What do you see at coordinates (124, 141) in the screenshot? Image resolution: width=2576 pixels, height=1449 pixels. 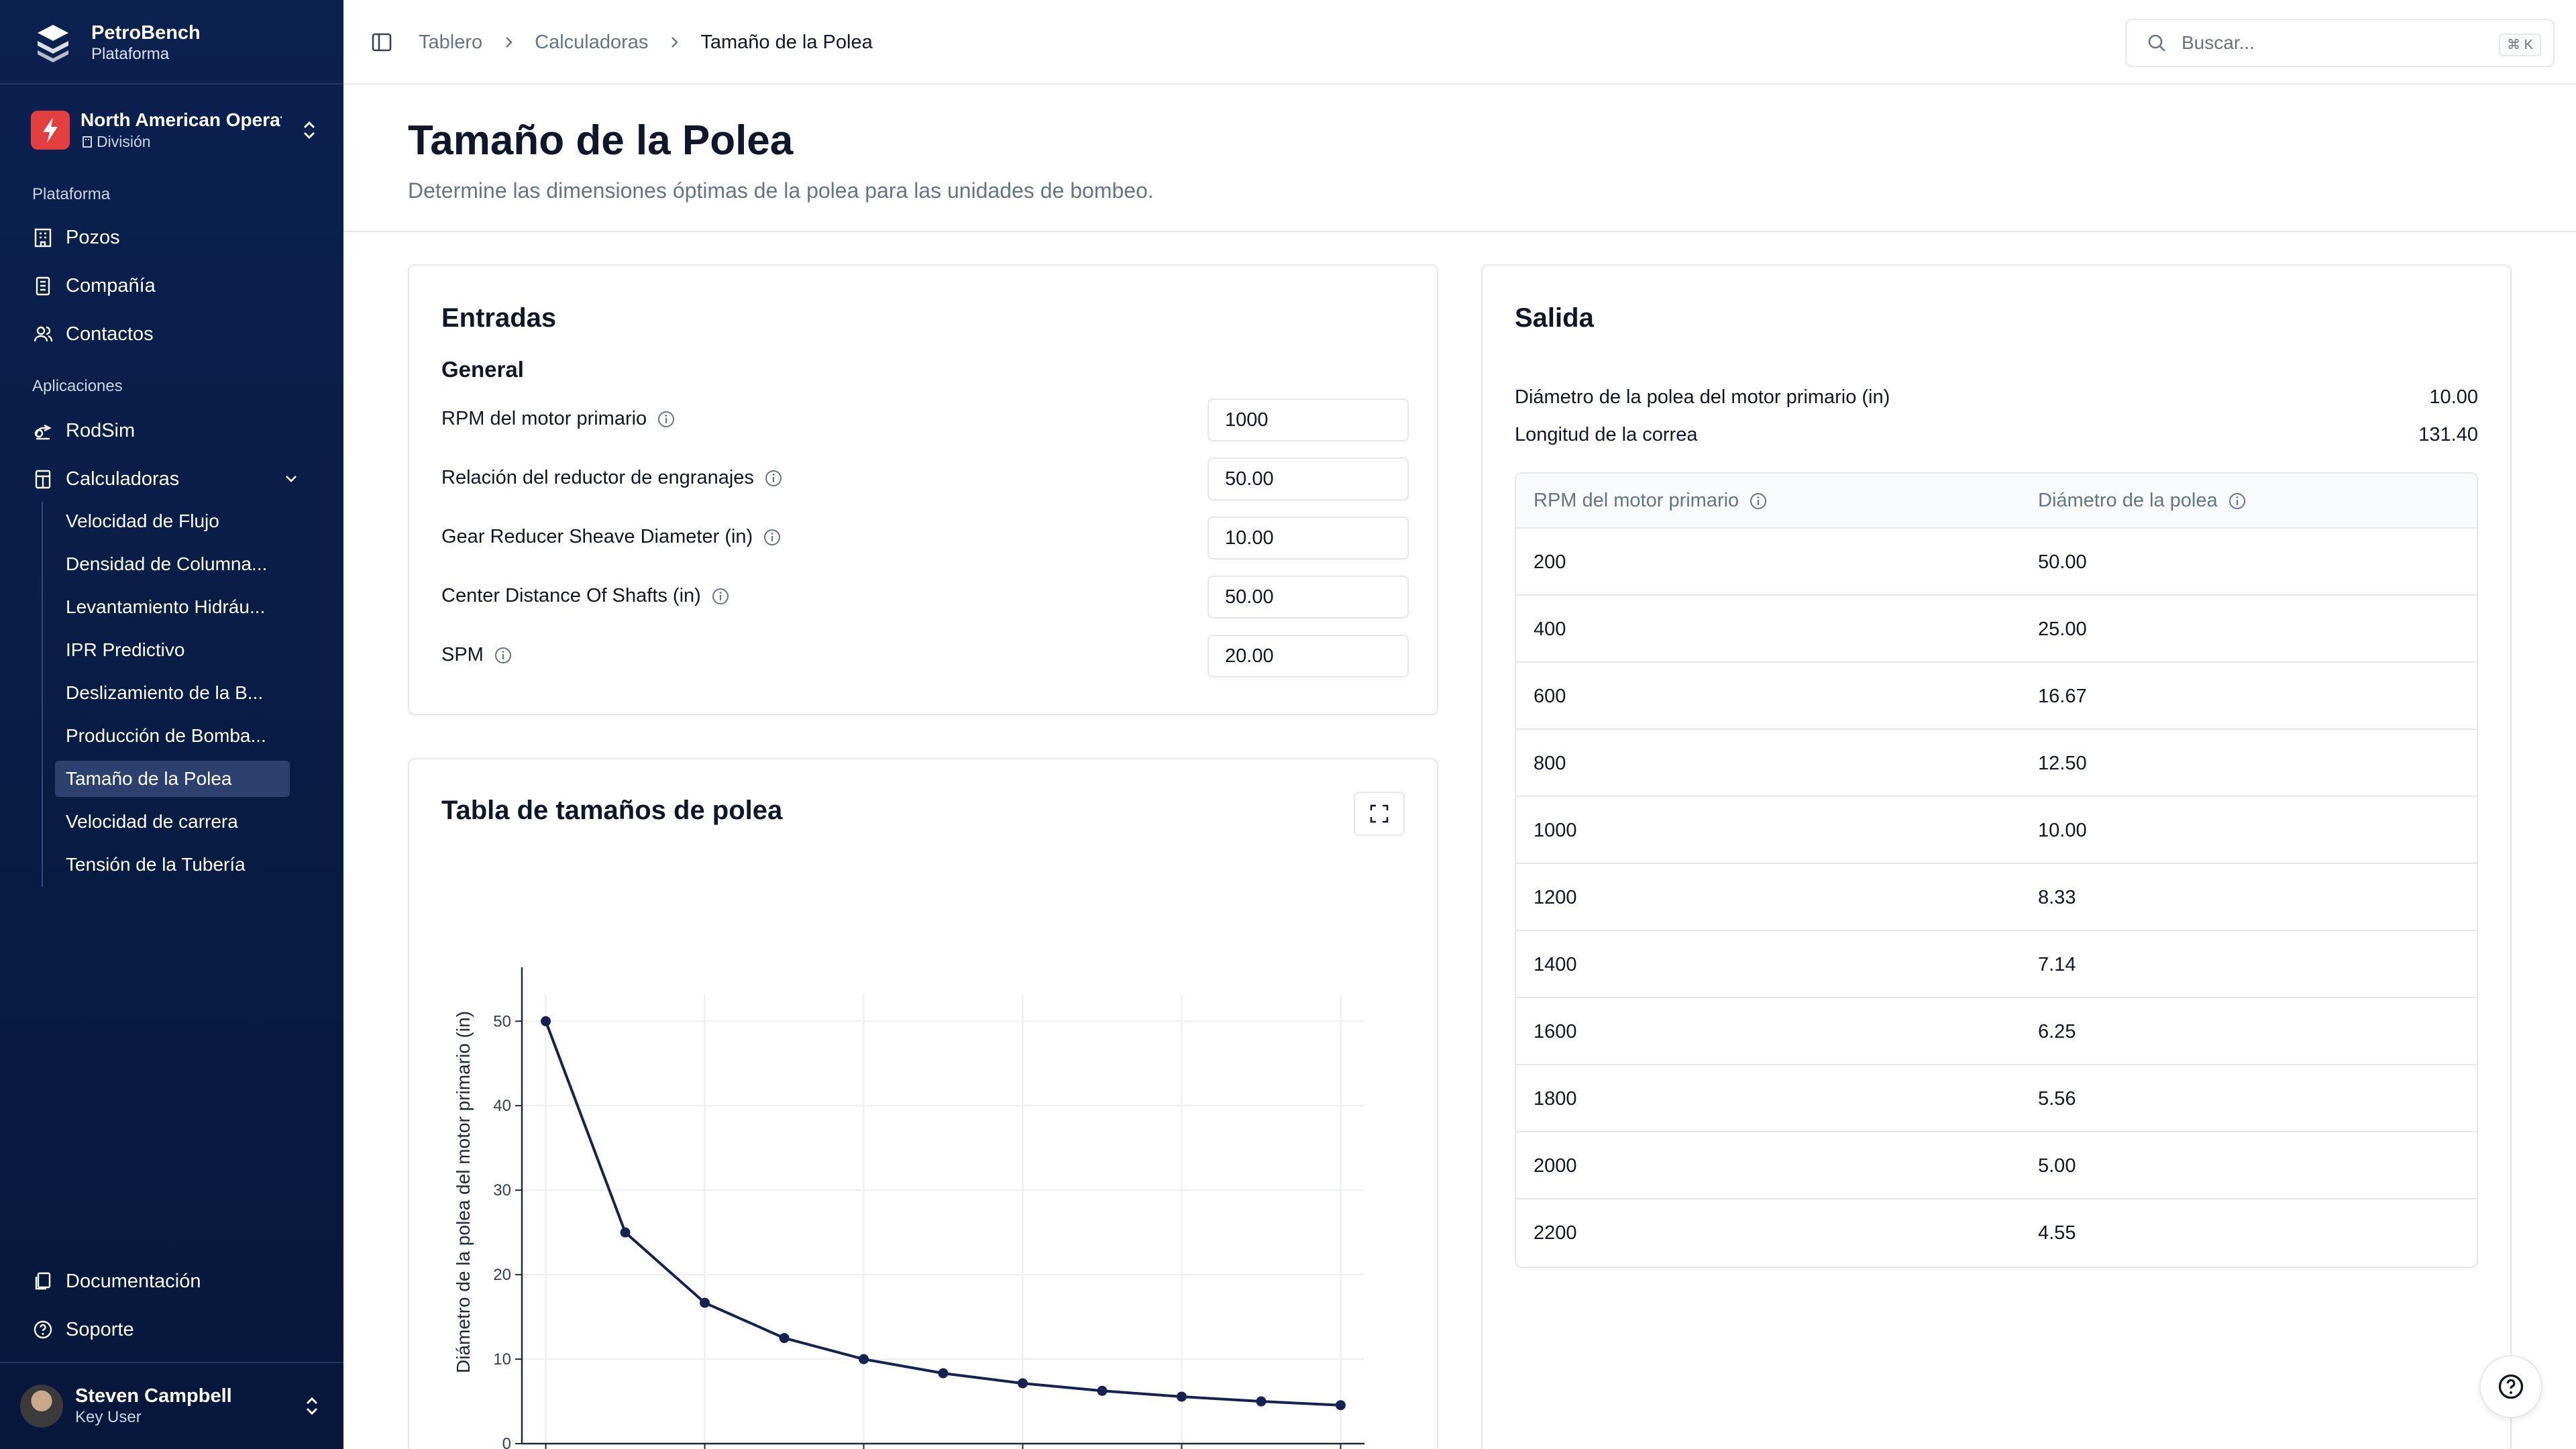 I see `org-type-label: División` at bounding box center [124, 141].